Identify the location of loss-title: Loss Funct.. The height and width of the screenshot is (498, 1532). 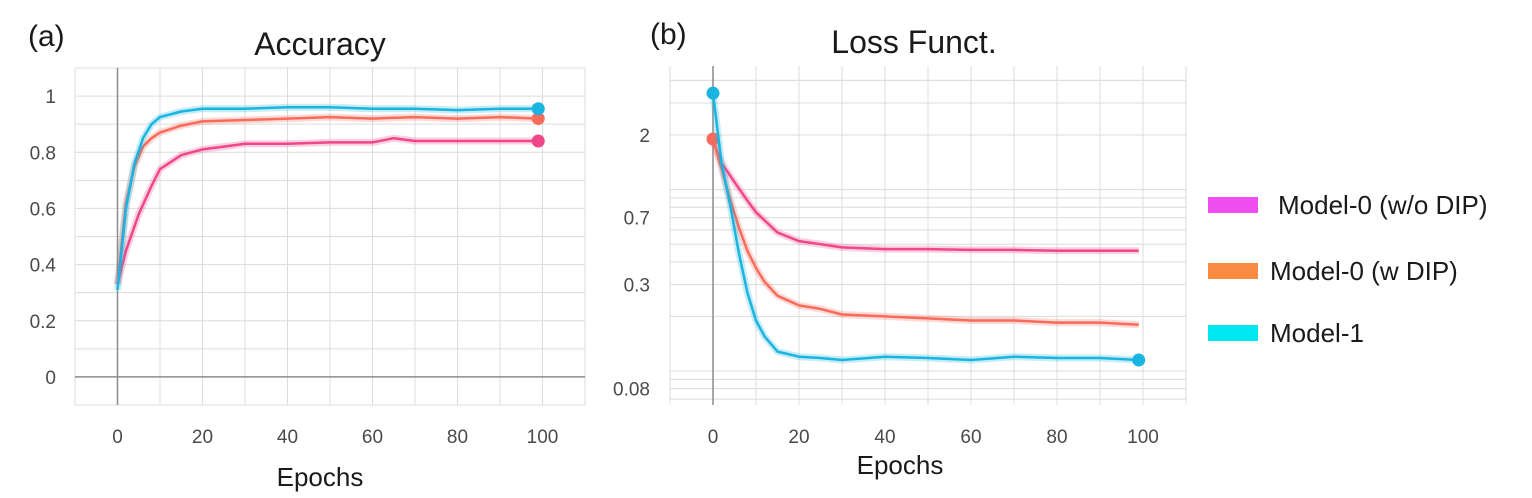
(913, 42).